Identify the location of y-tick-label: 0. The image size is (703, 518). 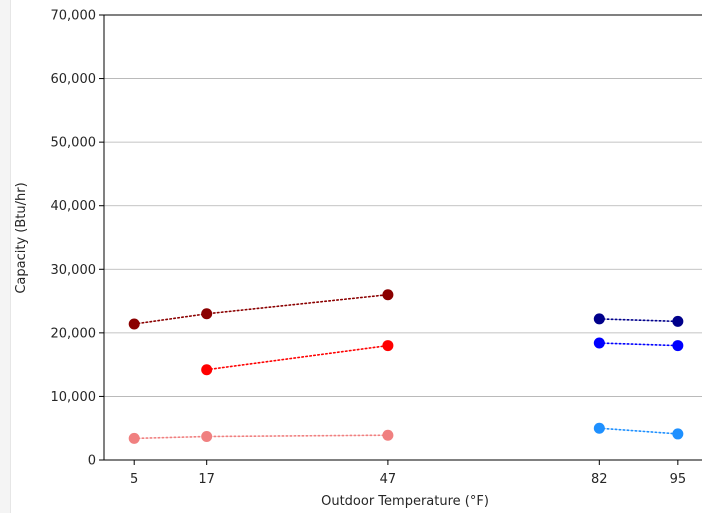
(92, 461).